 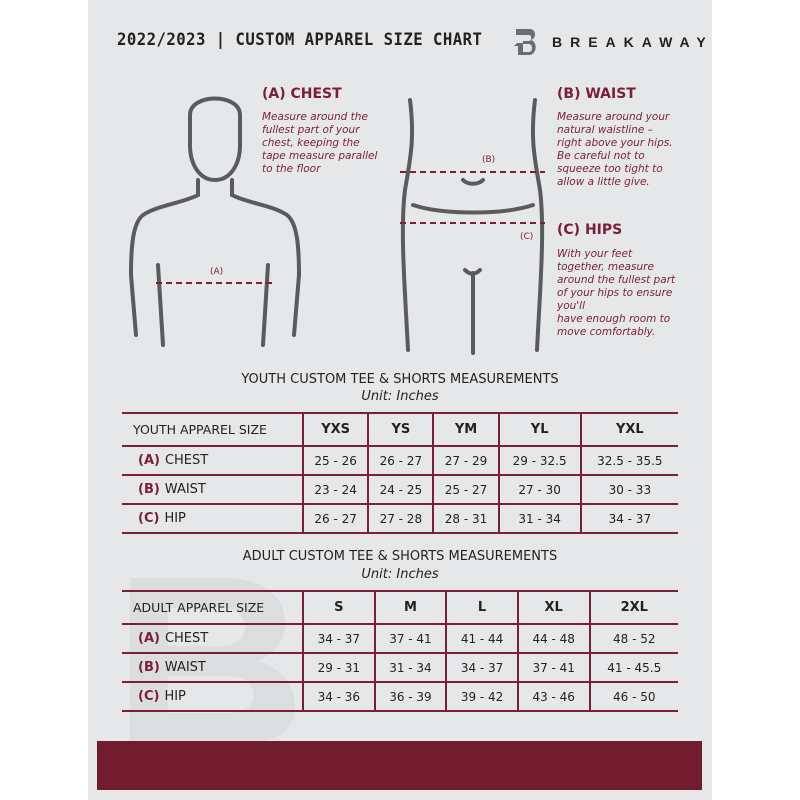 What do you see at coordinates (481, 607) in the screenshot?
I see `size-column: L` at bounding box center [481, 607].